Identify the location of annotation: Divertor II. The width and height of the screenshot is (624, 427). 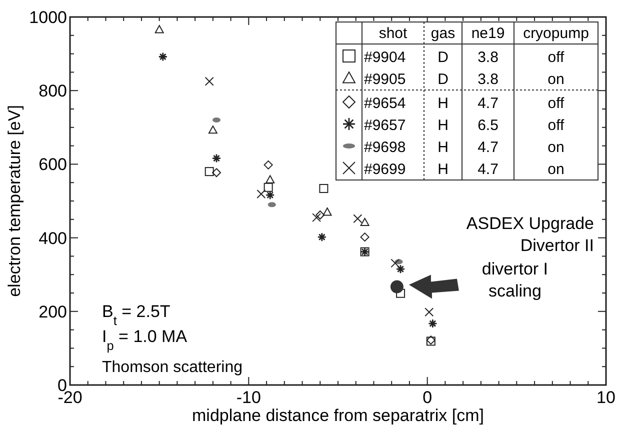
(557, 245).